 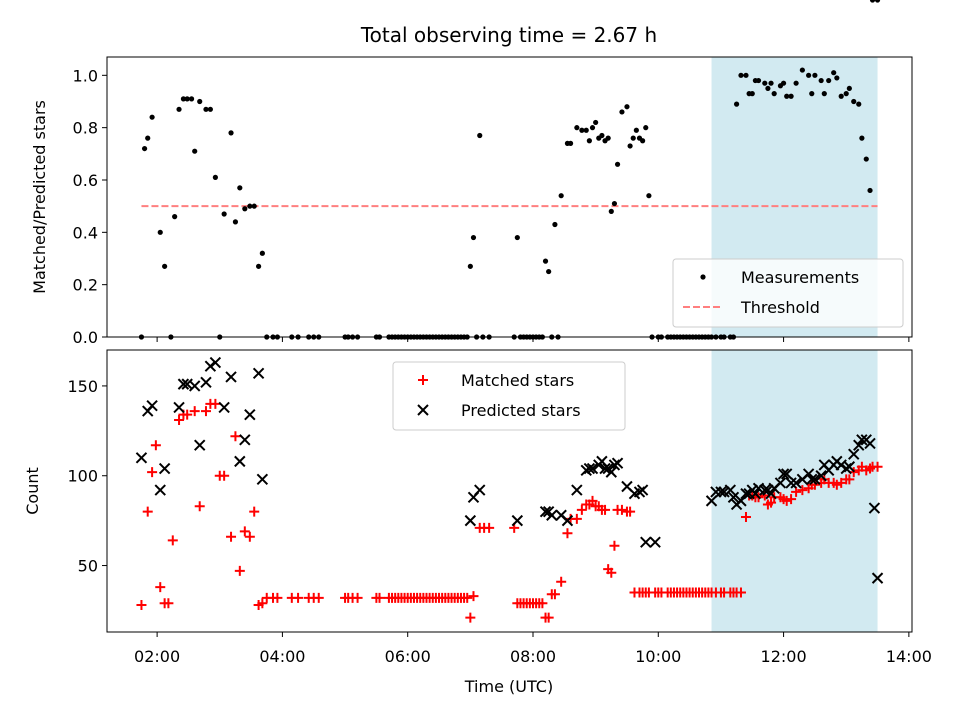 I want to click on legend: Matched stars Predicted stars, so click(x=509, y=396).